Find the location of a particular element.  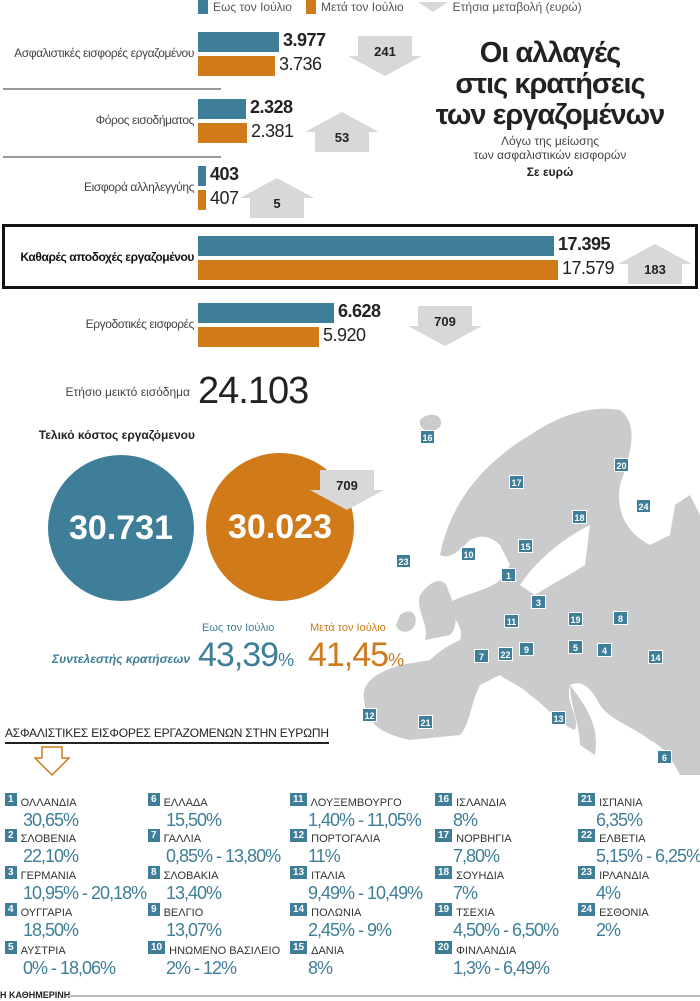

country-rate: 0,85% - 13,80% is located at coordinates (223, 856).